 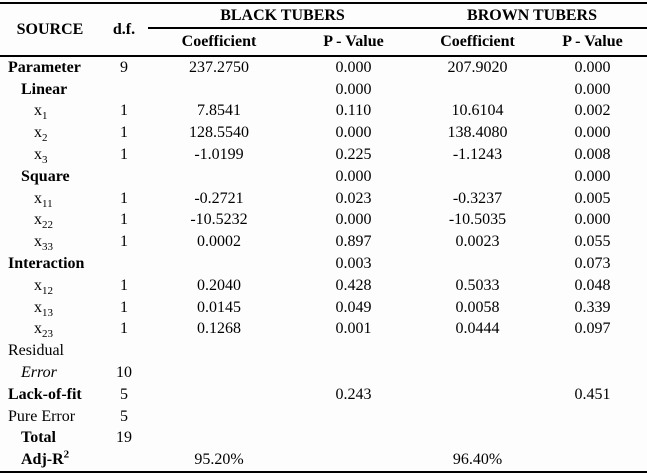 I want to click on row-label-text: Linear, so click(x=44, y=89).